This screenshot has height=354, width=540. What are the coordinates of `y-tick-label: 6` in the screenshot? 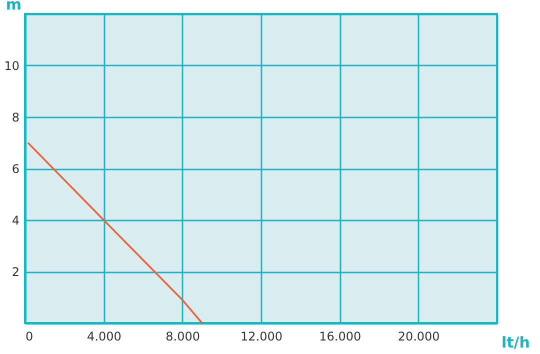 It's located at (16, 169).